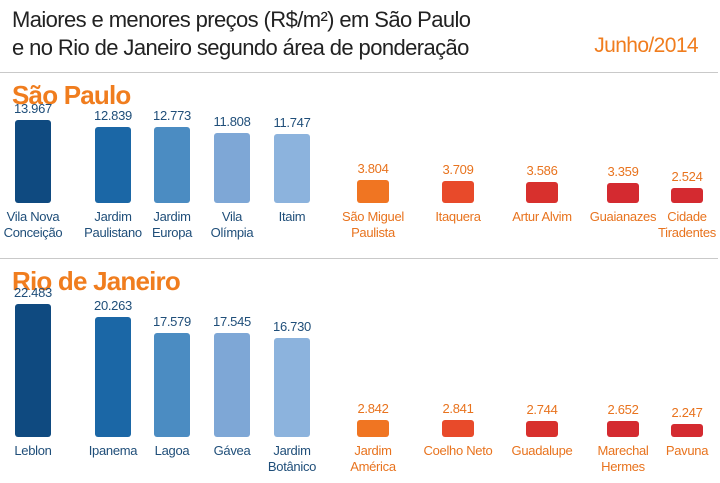  I want to click on category-label: São Miguel Paulista, so click(373, 224).